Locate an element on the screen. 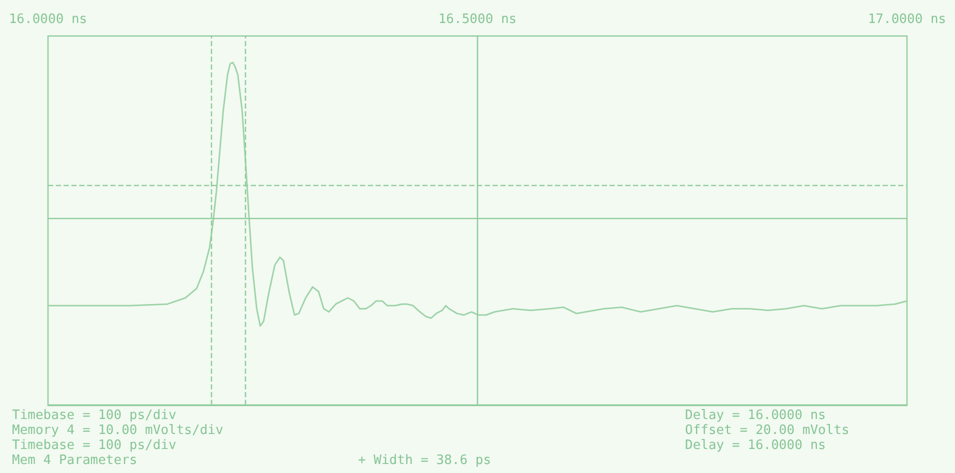 The width and height of the screenshot is (955, 473). x-tick-label: 16.0000 ns is located at coordinates (48, 19).